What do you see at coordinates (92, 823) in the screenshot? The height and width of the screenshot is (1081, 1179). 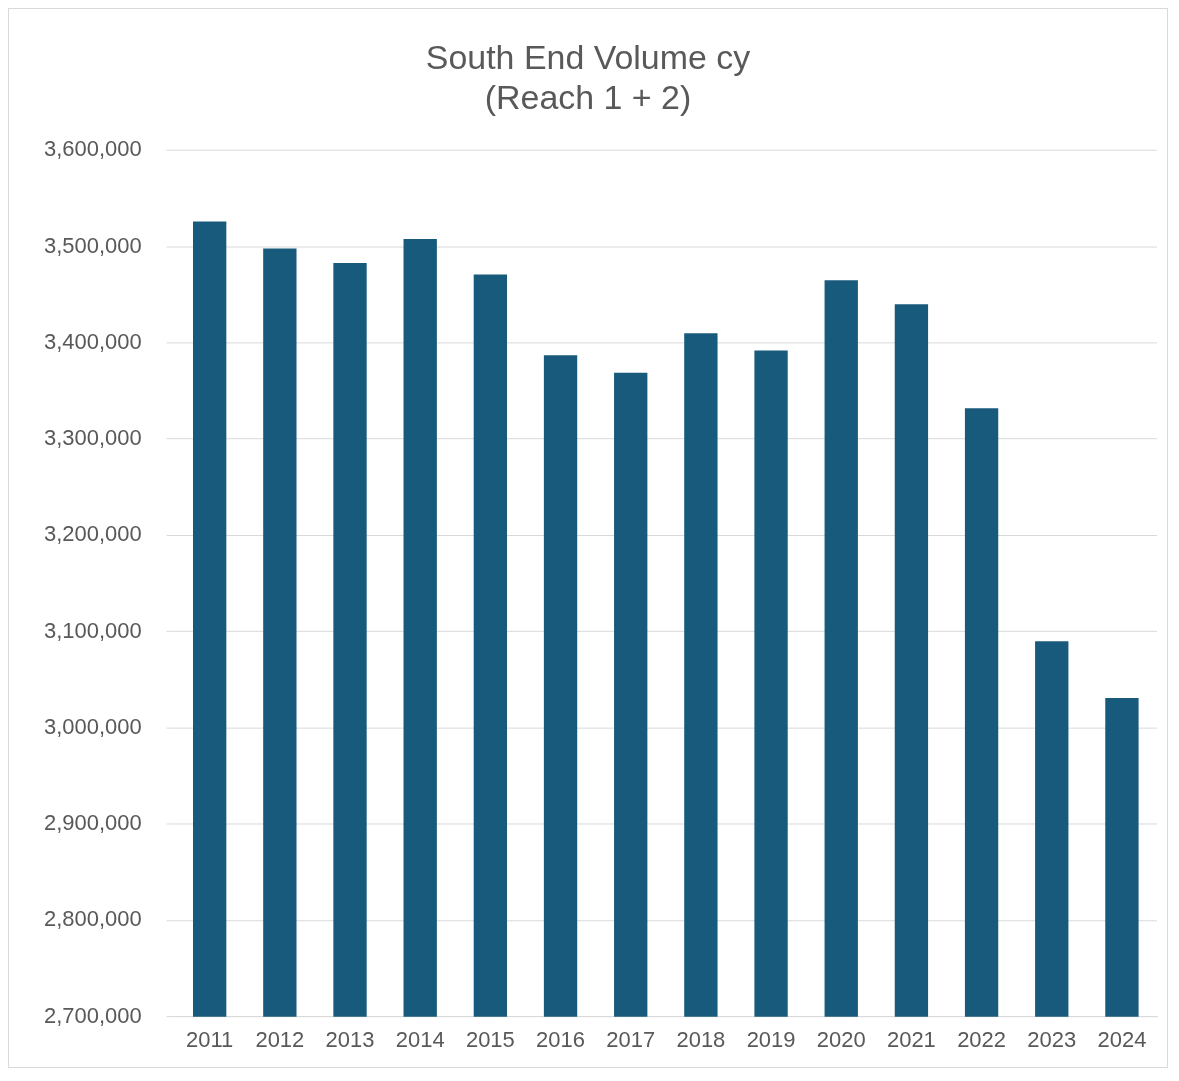 I see `y-tick-label: 2,900,000` at bounding box center [92, 823].